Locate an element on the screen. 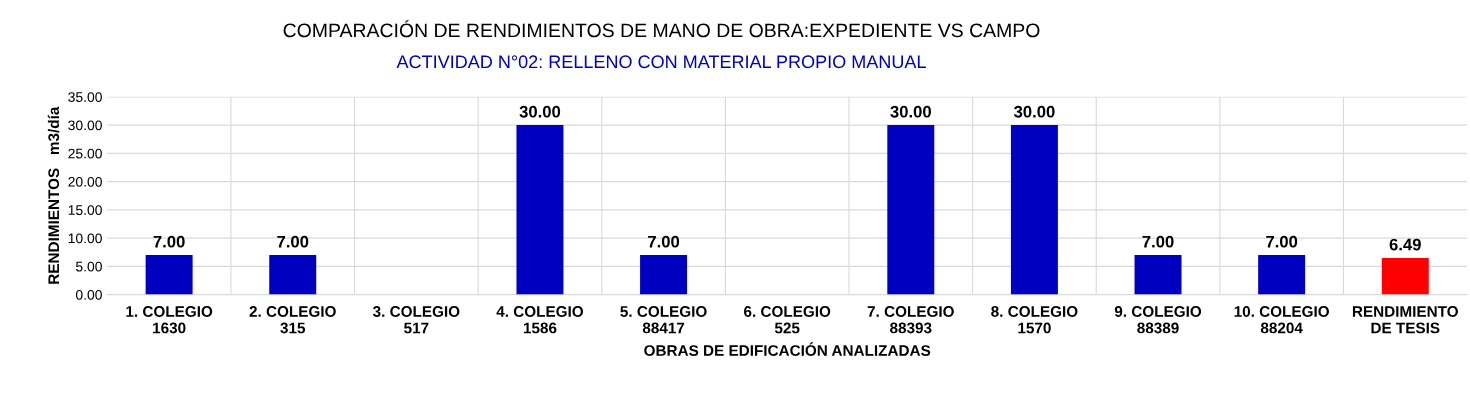  y-tick-label: 20.00 is located at coordinates (85, 181).